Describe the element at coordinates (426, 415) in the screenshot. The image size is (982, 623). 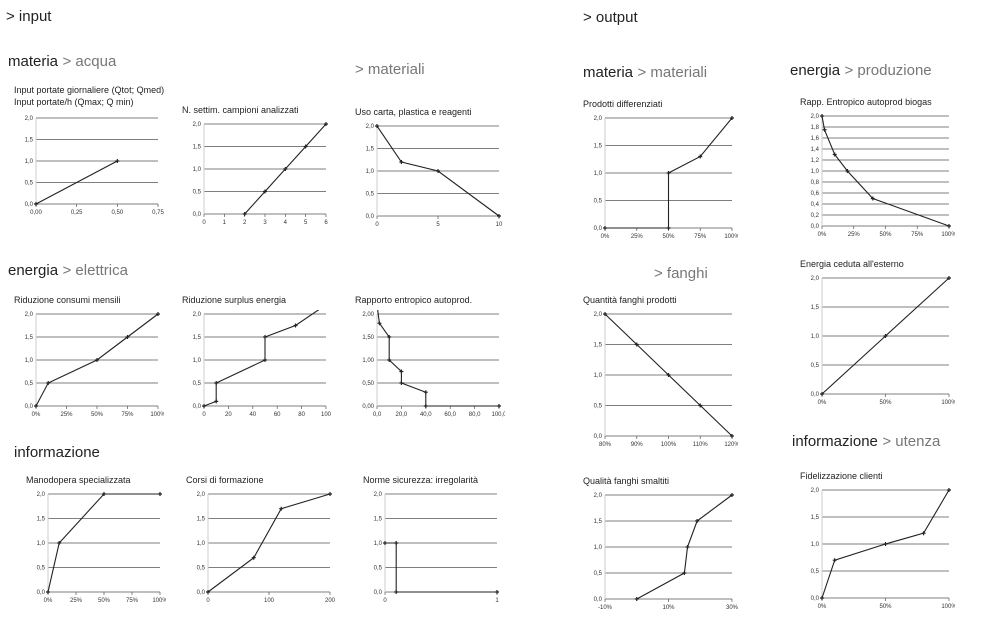
I see `x-tick-label: 40,0` at that location.